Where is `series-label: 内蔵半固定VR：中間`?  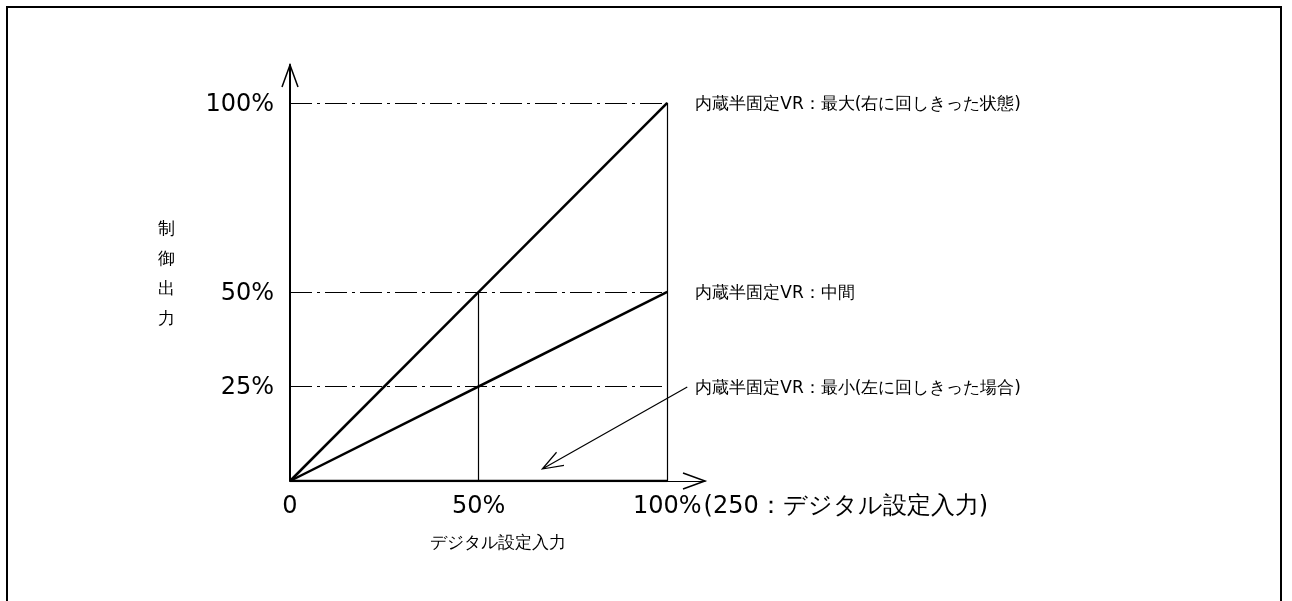 series-label: 内蔵半固定VR：中間 is located at coordinates (775, 291).